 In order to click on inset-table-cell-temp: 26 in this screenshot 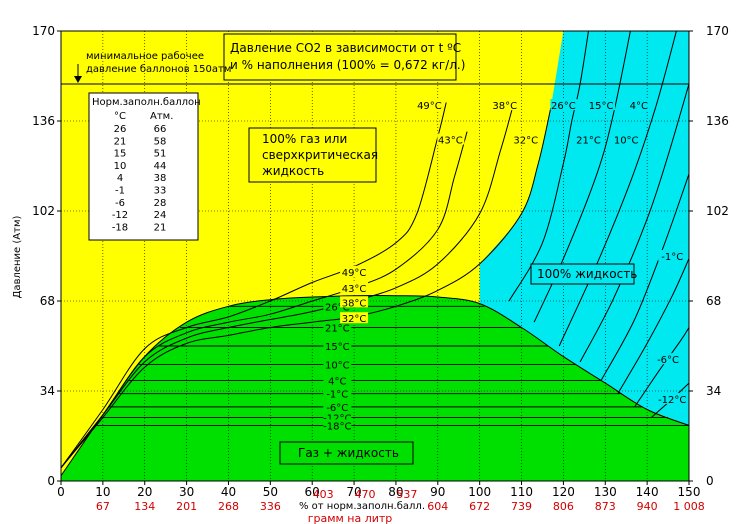, I will do `click(120, 129)`.